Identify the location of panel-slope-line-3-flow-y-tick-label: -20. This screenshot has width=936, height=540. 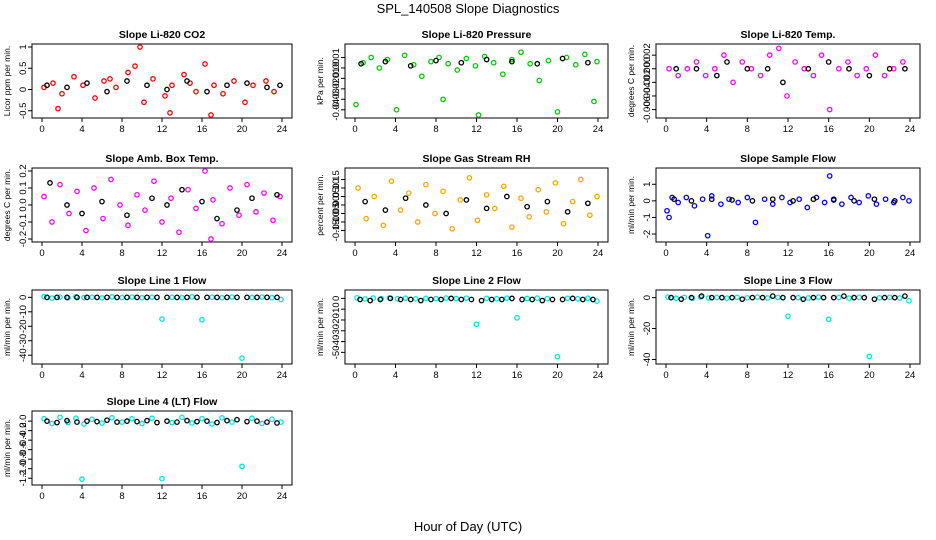
(647, 329).